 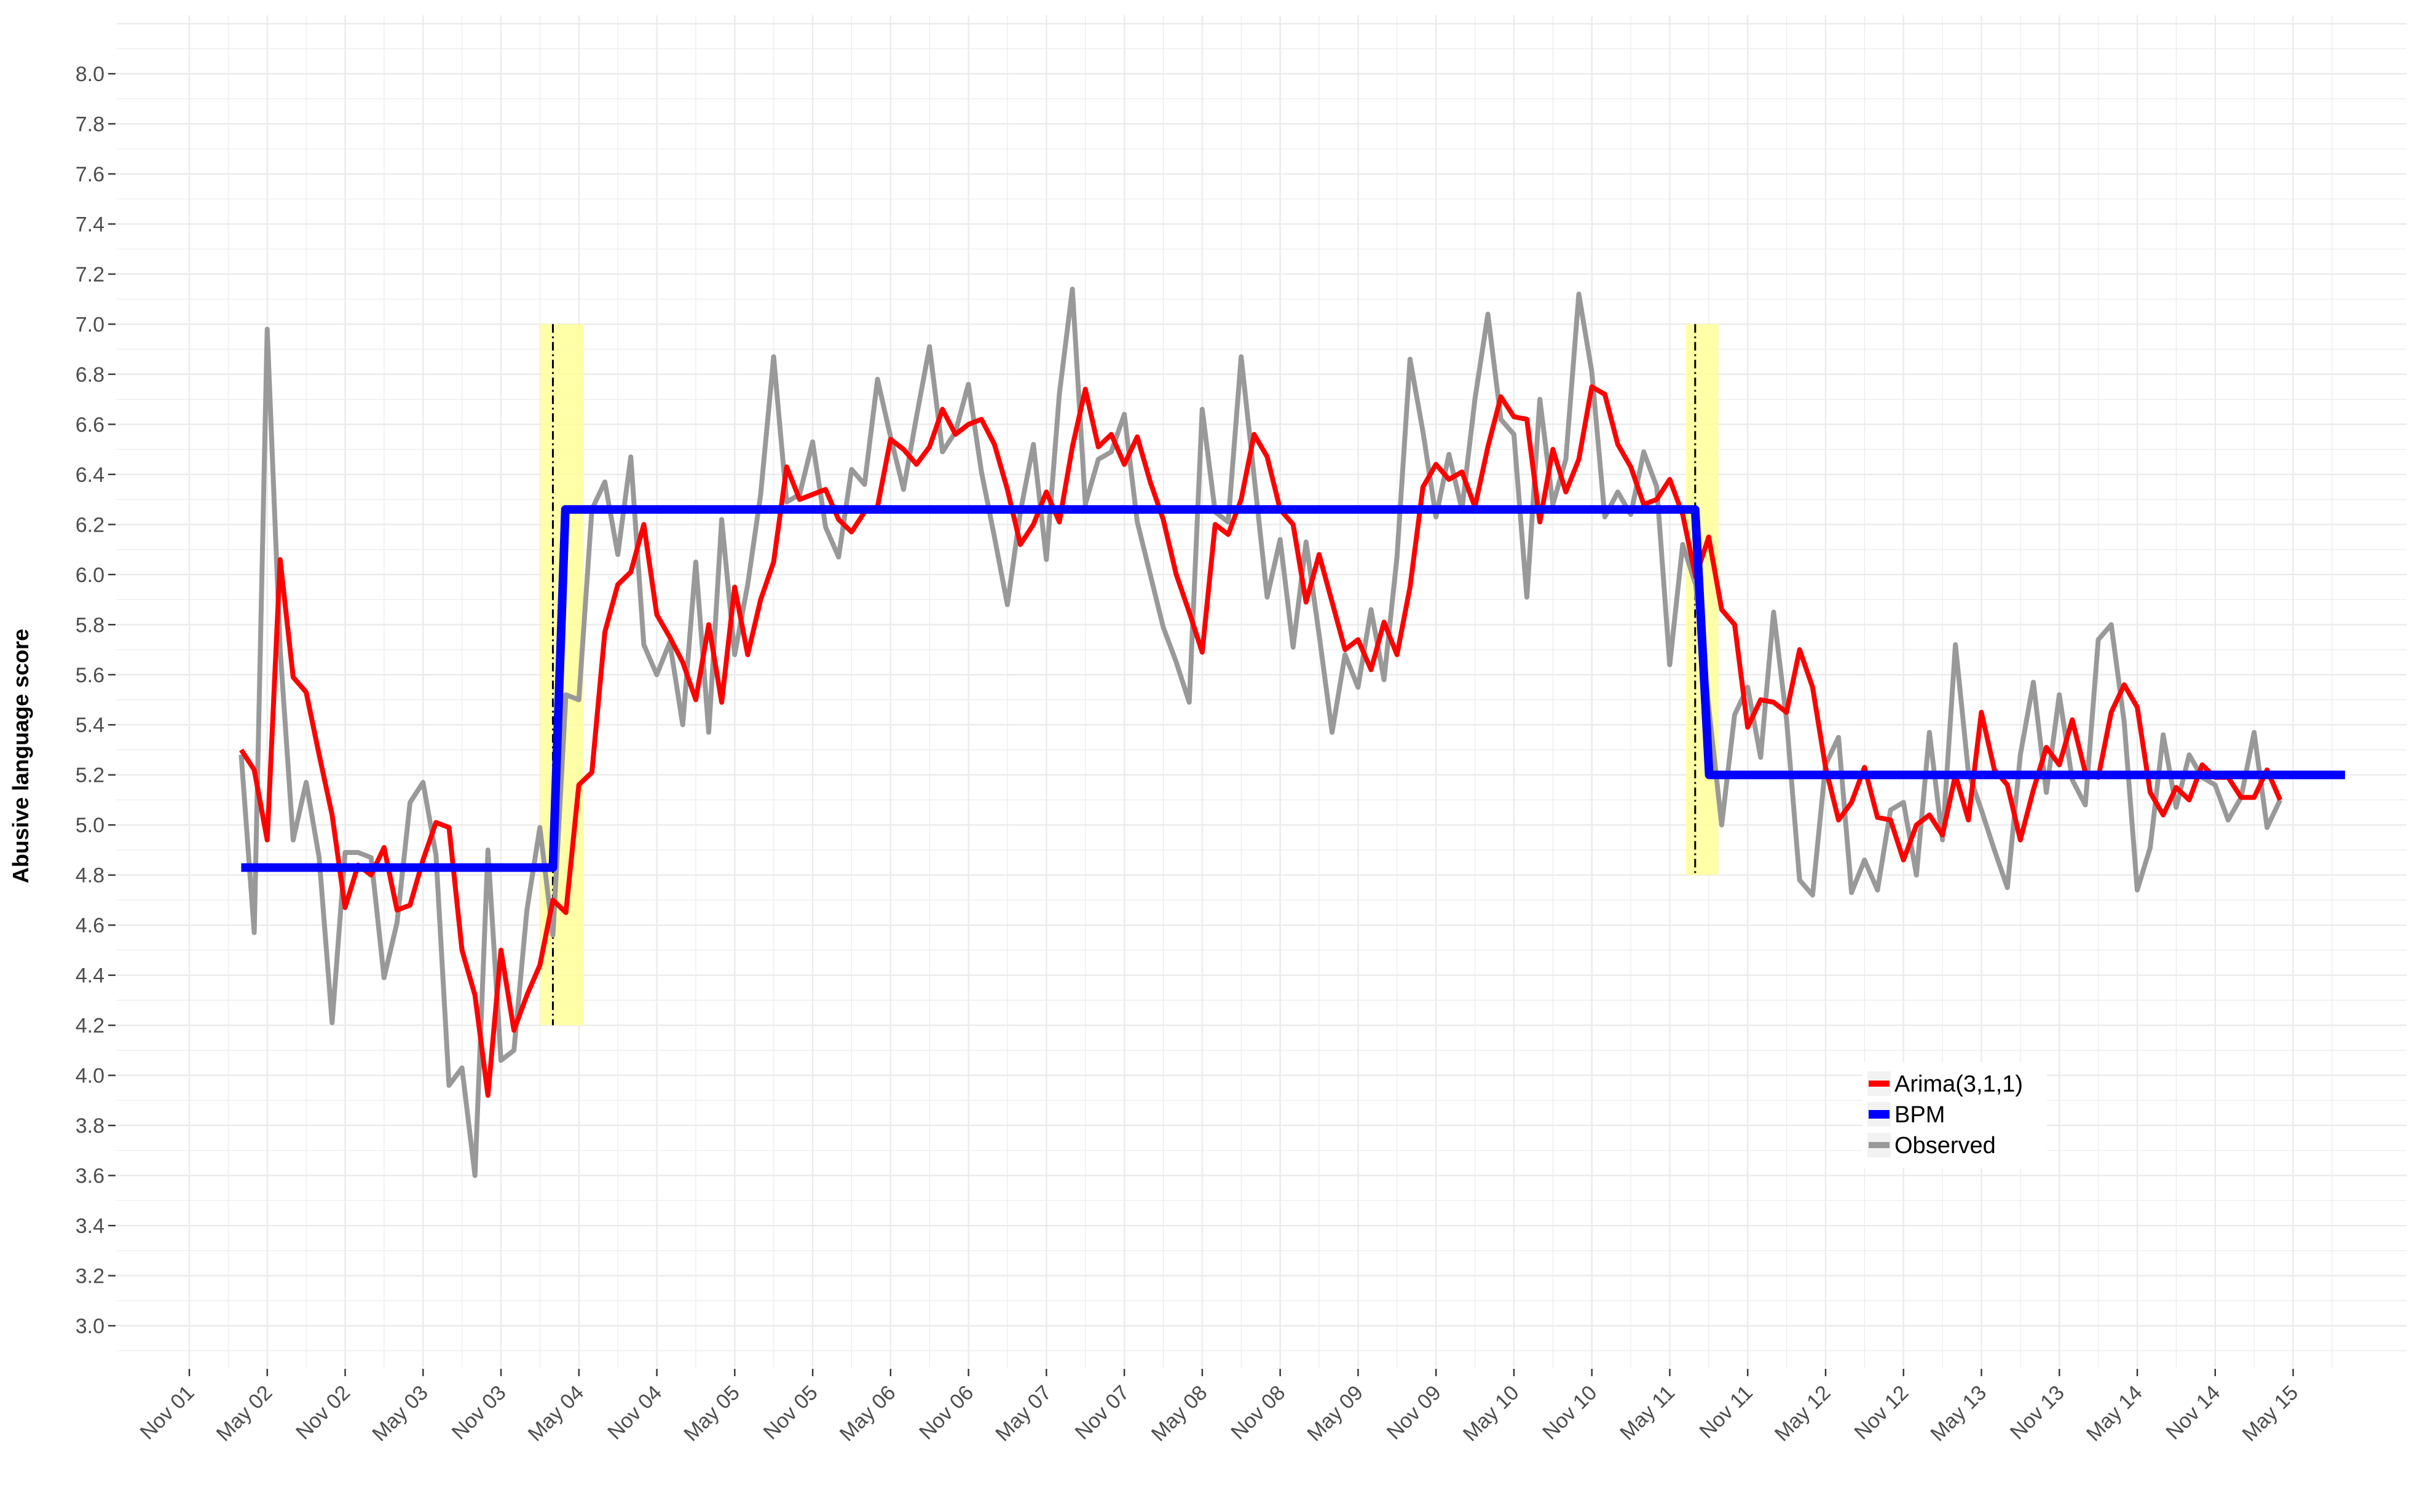 What do you see at coordinates (1881, 1412) in the screenshot?
I see `x-tick-label: Nov 12` at bounding box center [1881, 1412].